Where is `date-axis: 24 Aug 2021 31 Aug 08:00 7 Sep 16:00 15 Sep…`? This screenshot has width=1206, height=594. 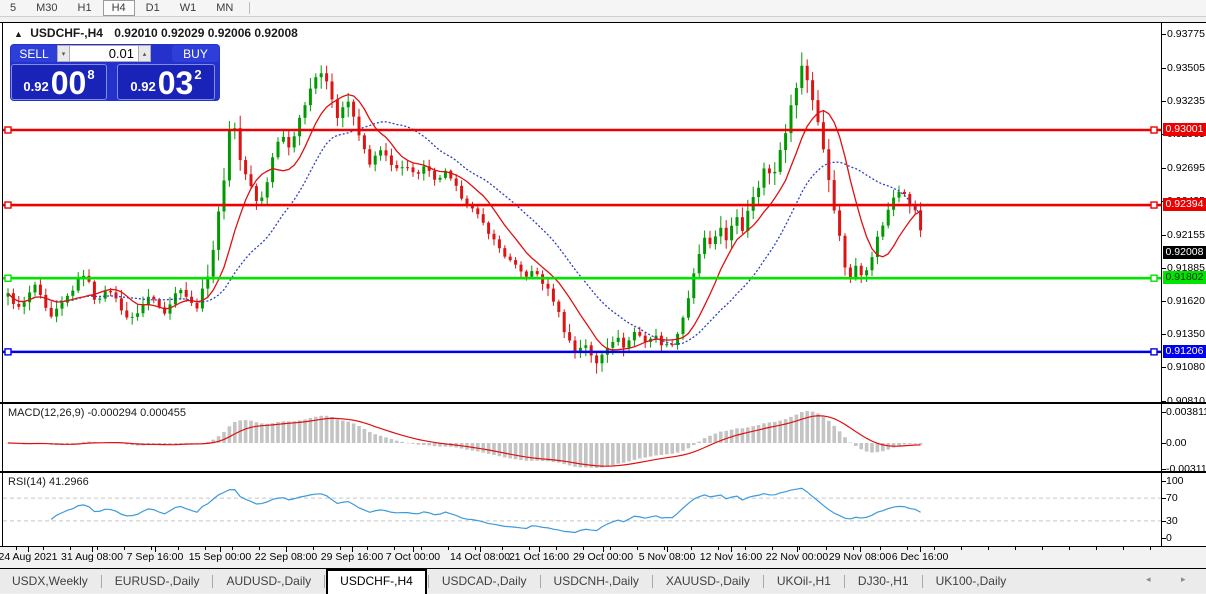
date-axis: 24 Aug 2021 31 Aug 08:00 7 Sep 16:00 15 Sep… is located at coordinates (603, 557).